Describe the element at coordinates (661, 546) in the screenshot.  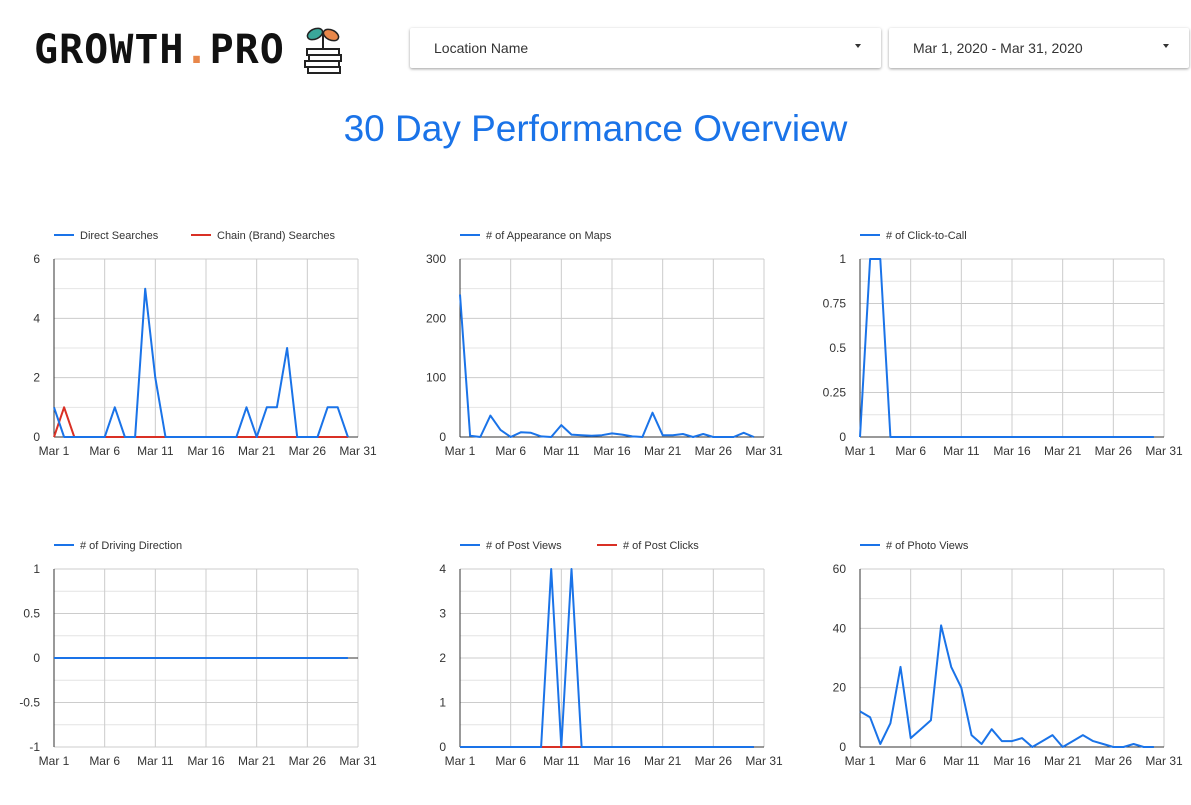
I see `legend-label: # of Post Clicks` at that location.